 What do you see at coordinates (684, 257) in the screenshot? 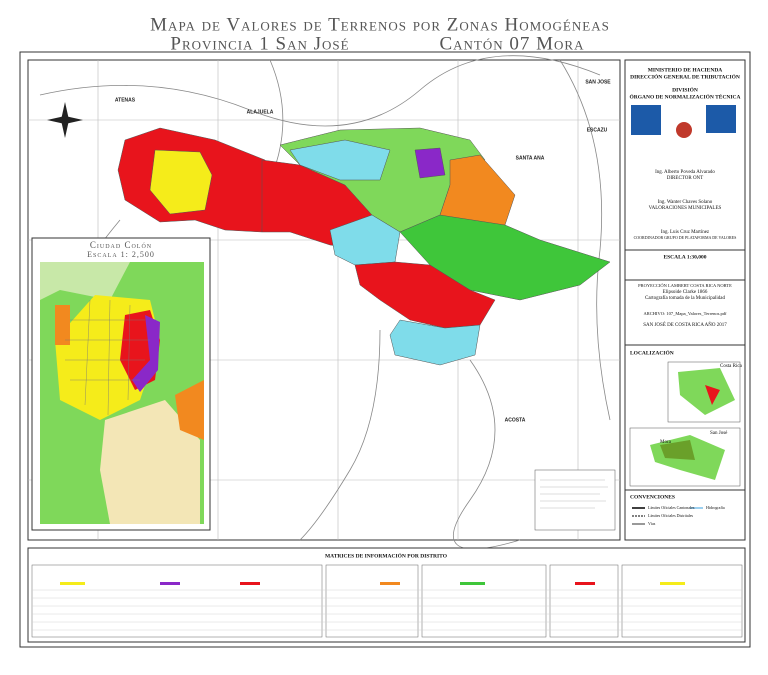
I see `scale: ESCALA 1:30,000` at bounding box center [684, 257].